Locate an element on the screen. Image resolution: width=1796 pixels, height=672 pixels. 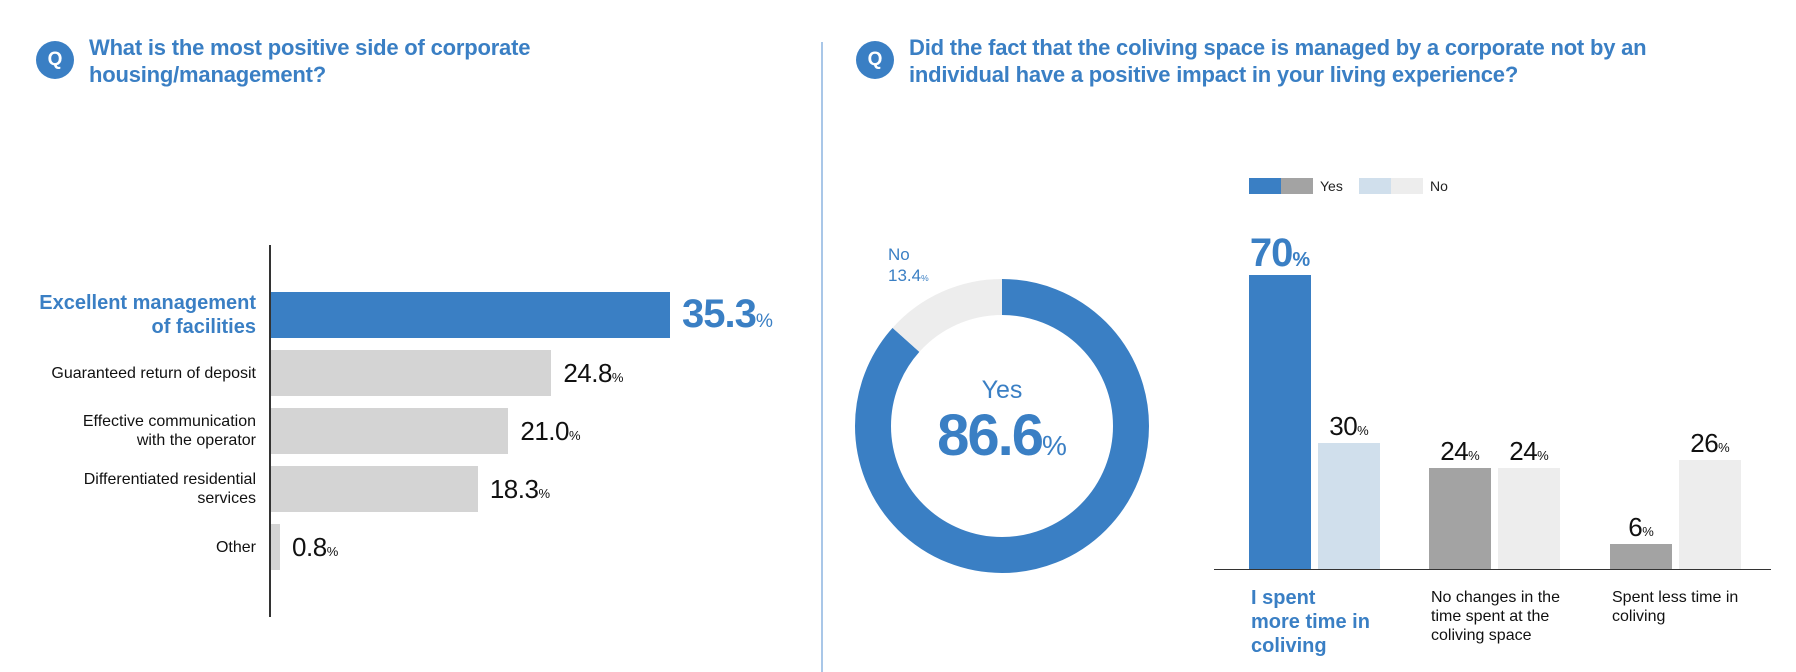
value-label-no-3: 26% is located at coordinates (1710, 443).